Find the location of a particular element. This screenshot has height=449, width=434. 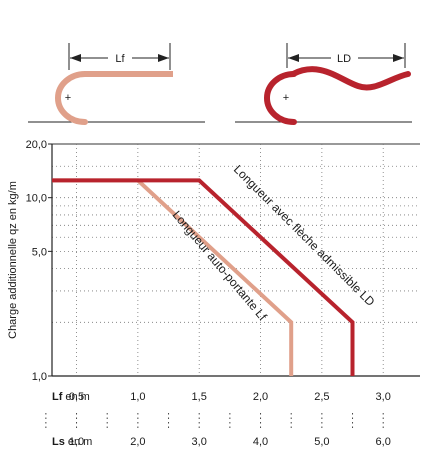

y-tick-labels: 1,0 5,0 10,0 20,0 is located at coordinates (39, 261).